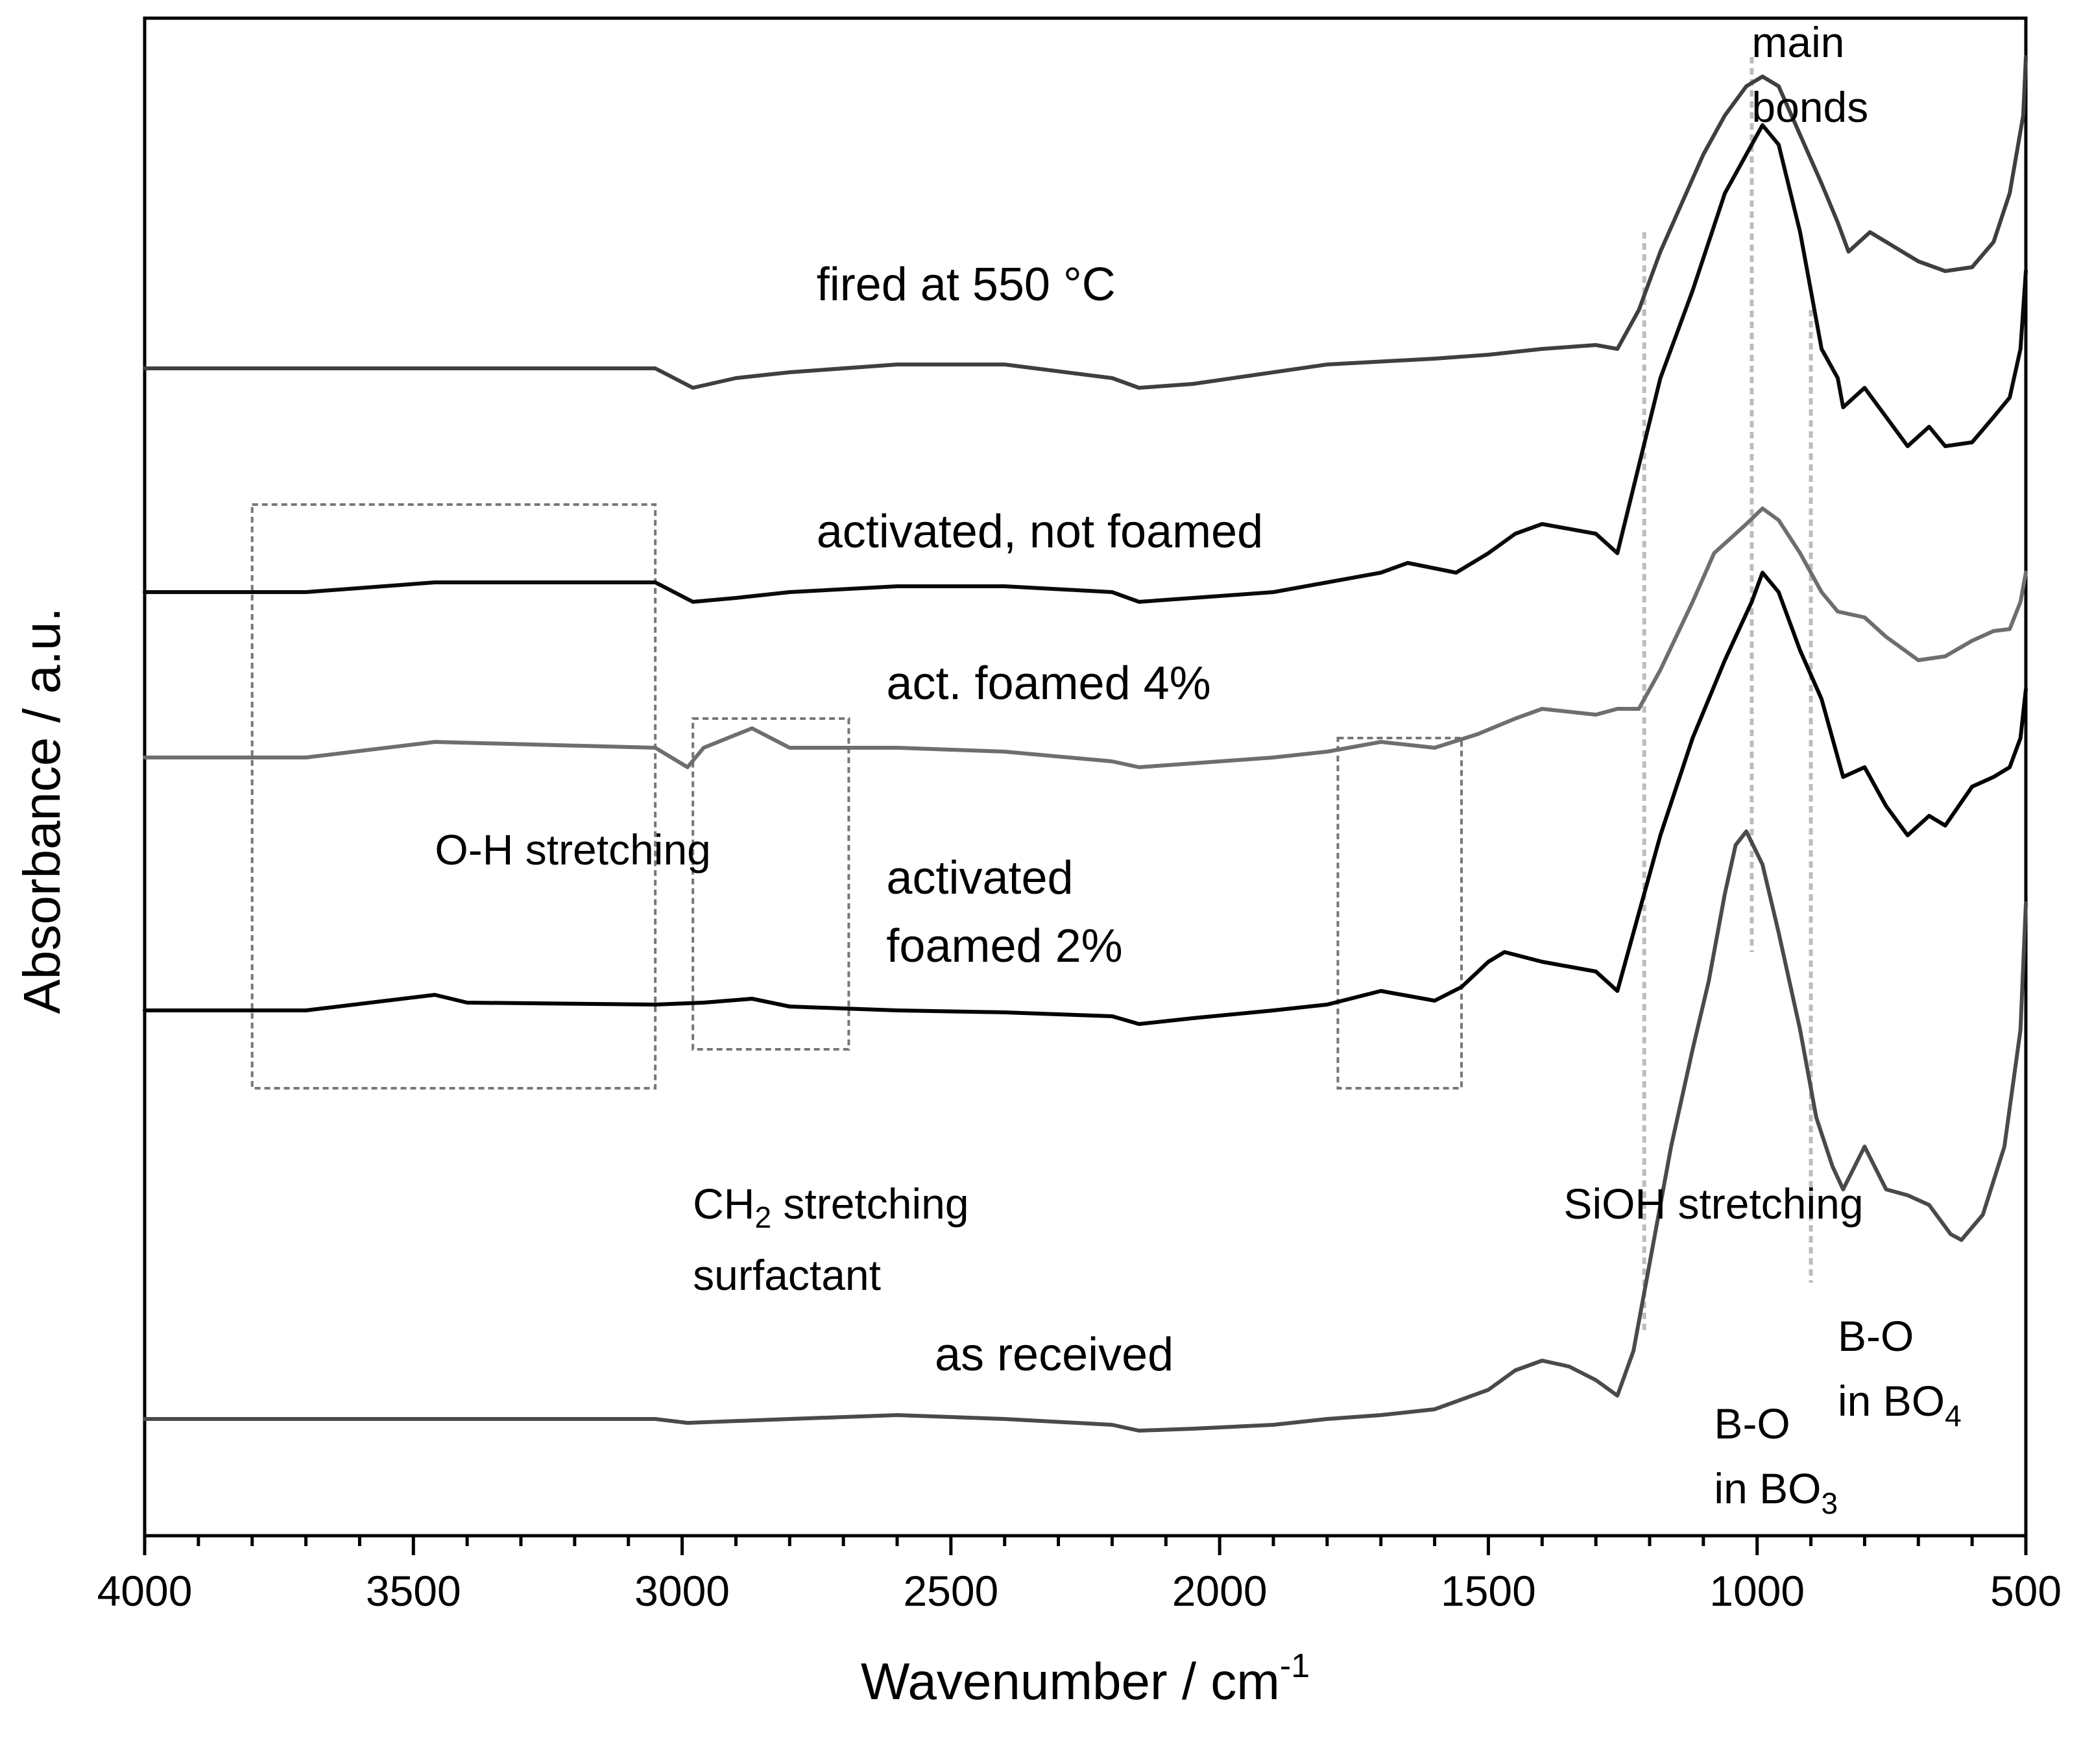 This screenshot has width=2081, height=1764. What do you see at coordinates (1070, 1681) in the screenshot?
I see `x-axis-title-text: Wavenumber / cm` at bounding box center [1070, 1681].